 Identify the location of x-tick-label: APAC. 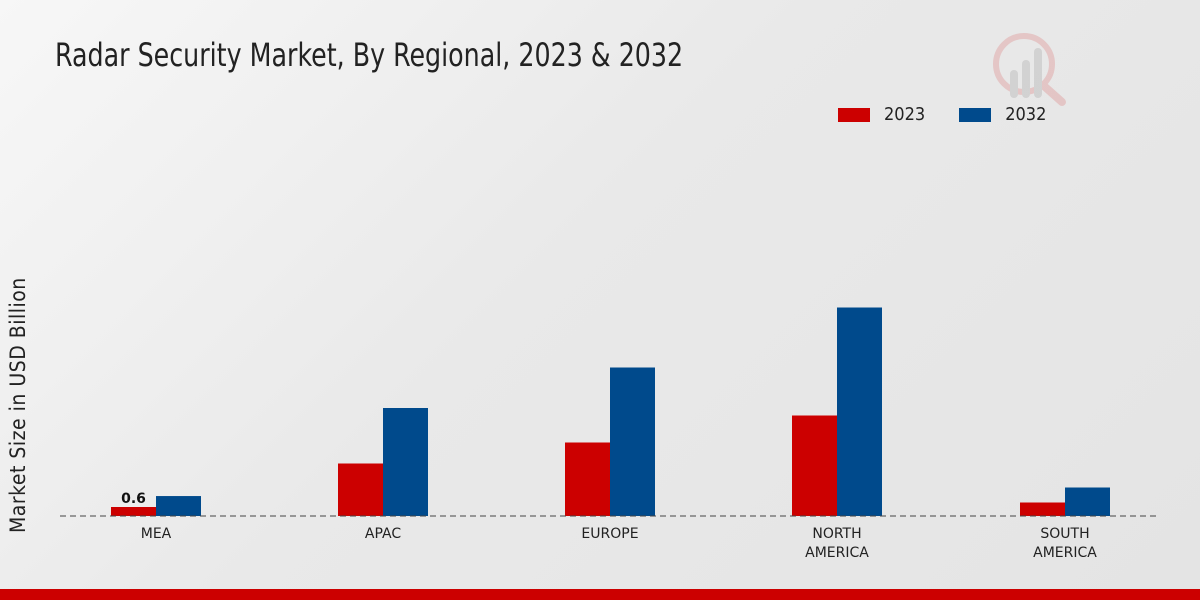
(383, 534).